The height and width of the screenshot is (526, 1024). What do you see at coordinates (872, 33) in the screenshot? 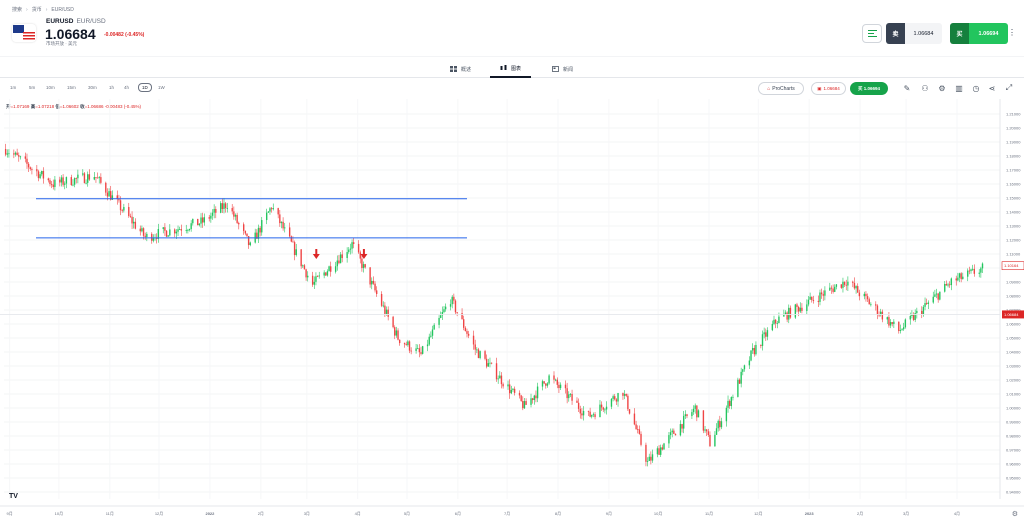
I see `order-book-button` at bounding box center [872, 33].